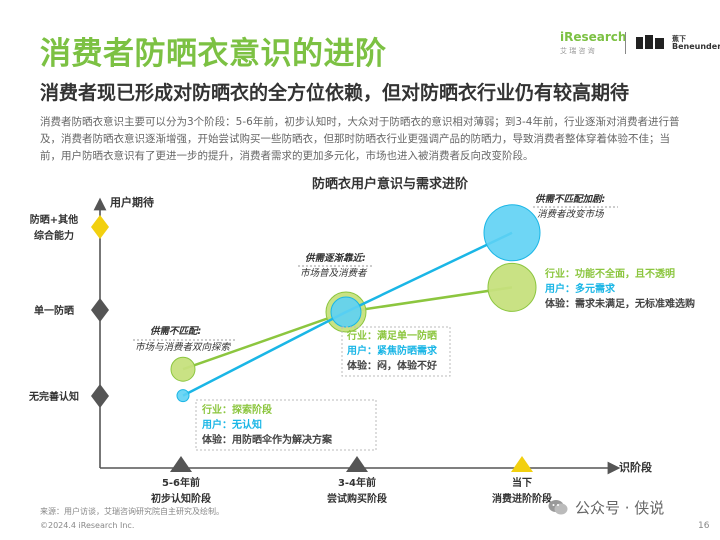 The image size is (720, 540). Describe the element at coordinates (87, 525) in the screenshot. I see `copyright: ©2024.4 iResearch Inc.` at that location.